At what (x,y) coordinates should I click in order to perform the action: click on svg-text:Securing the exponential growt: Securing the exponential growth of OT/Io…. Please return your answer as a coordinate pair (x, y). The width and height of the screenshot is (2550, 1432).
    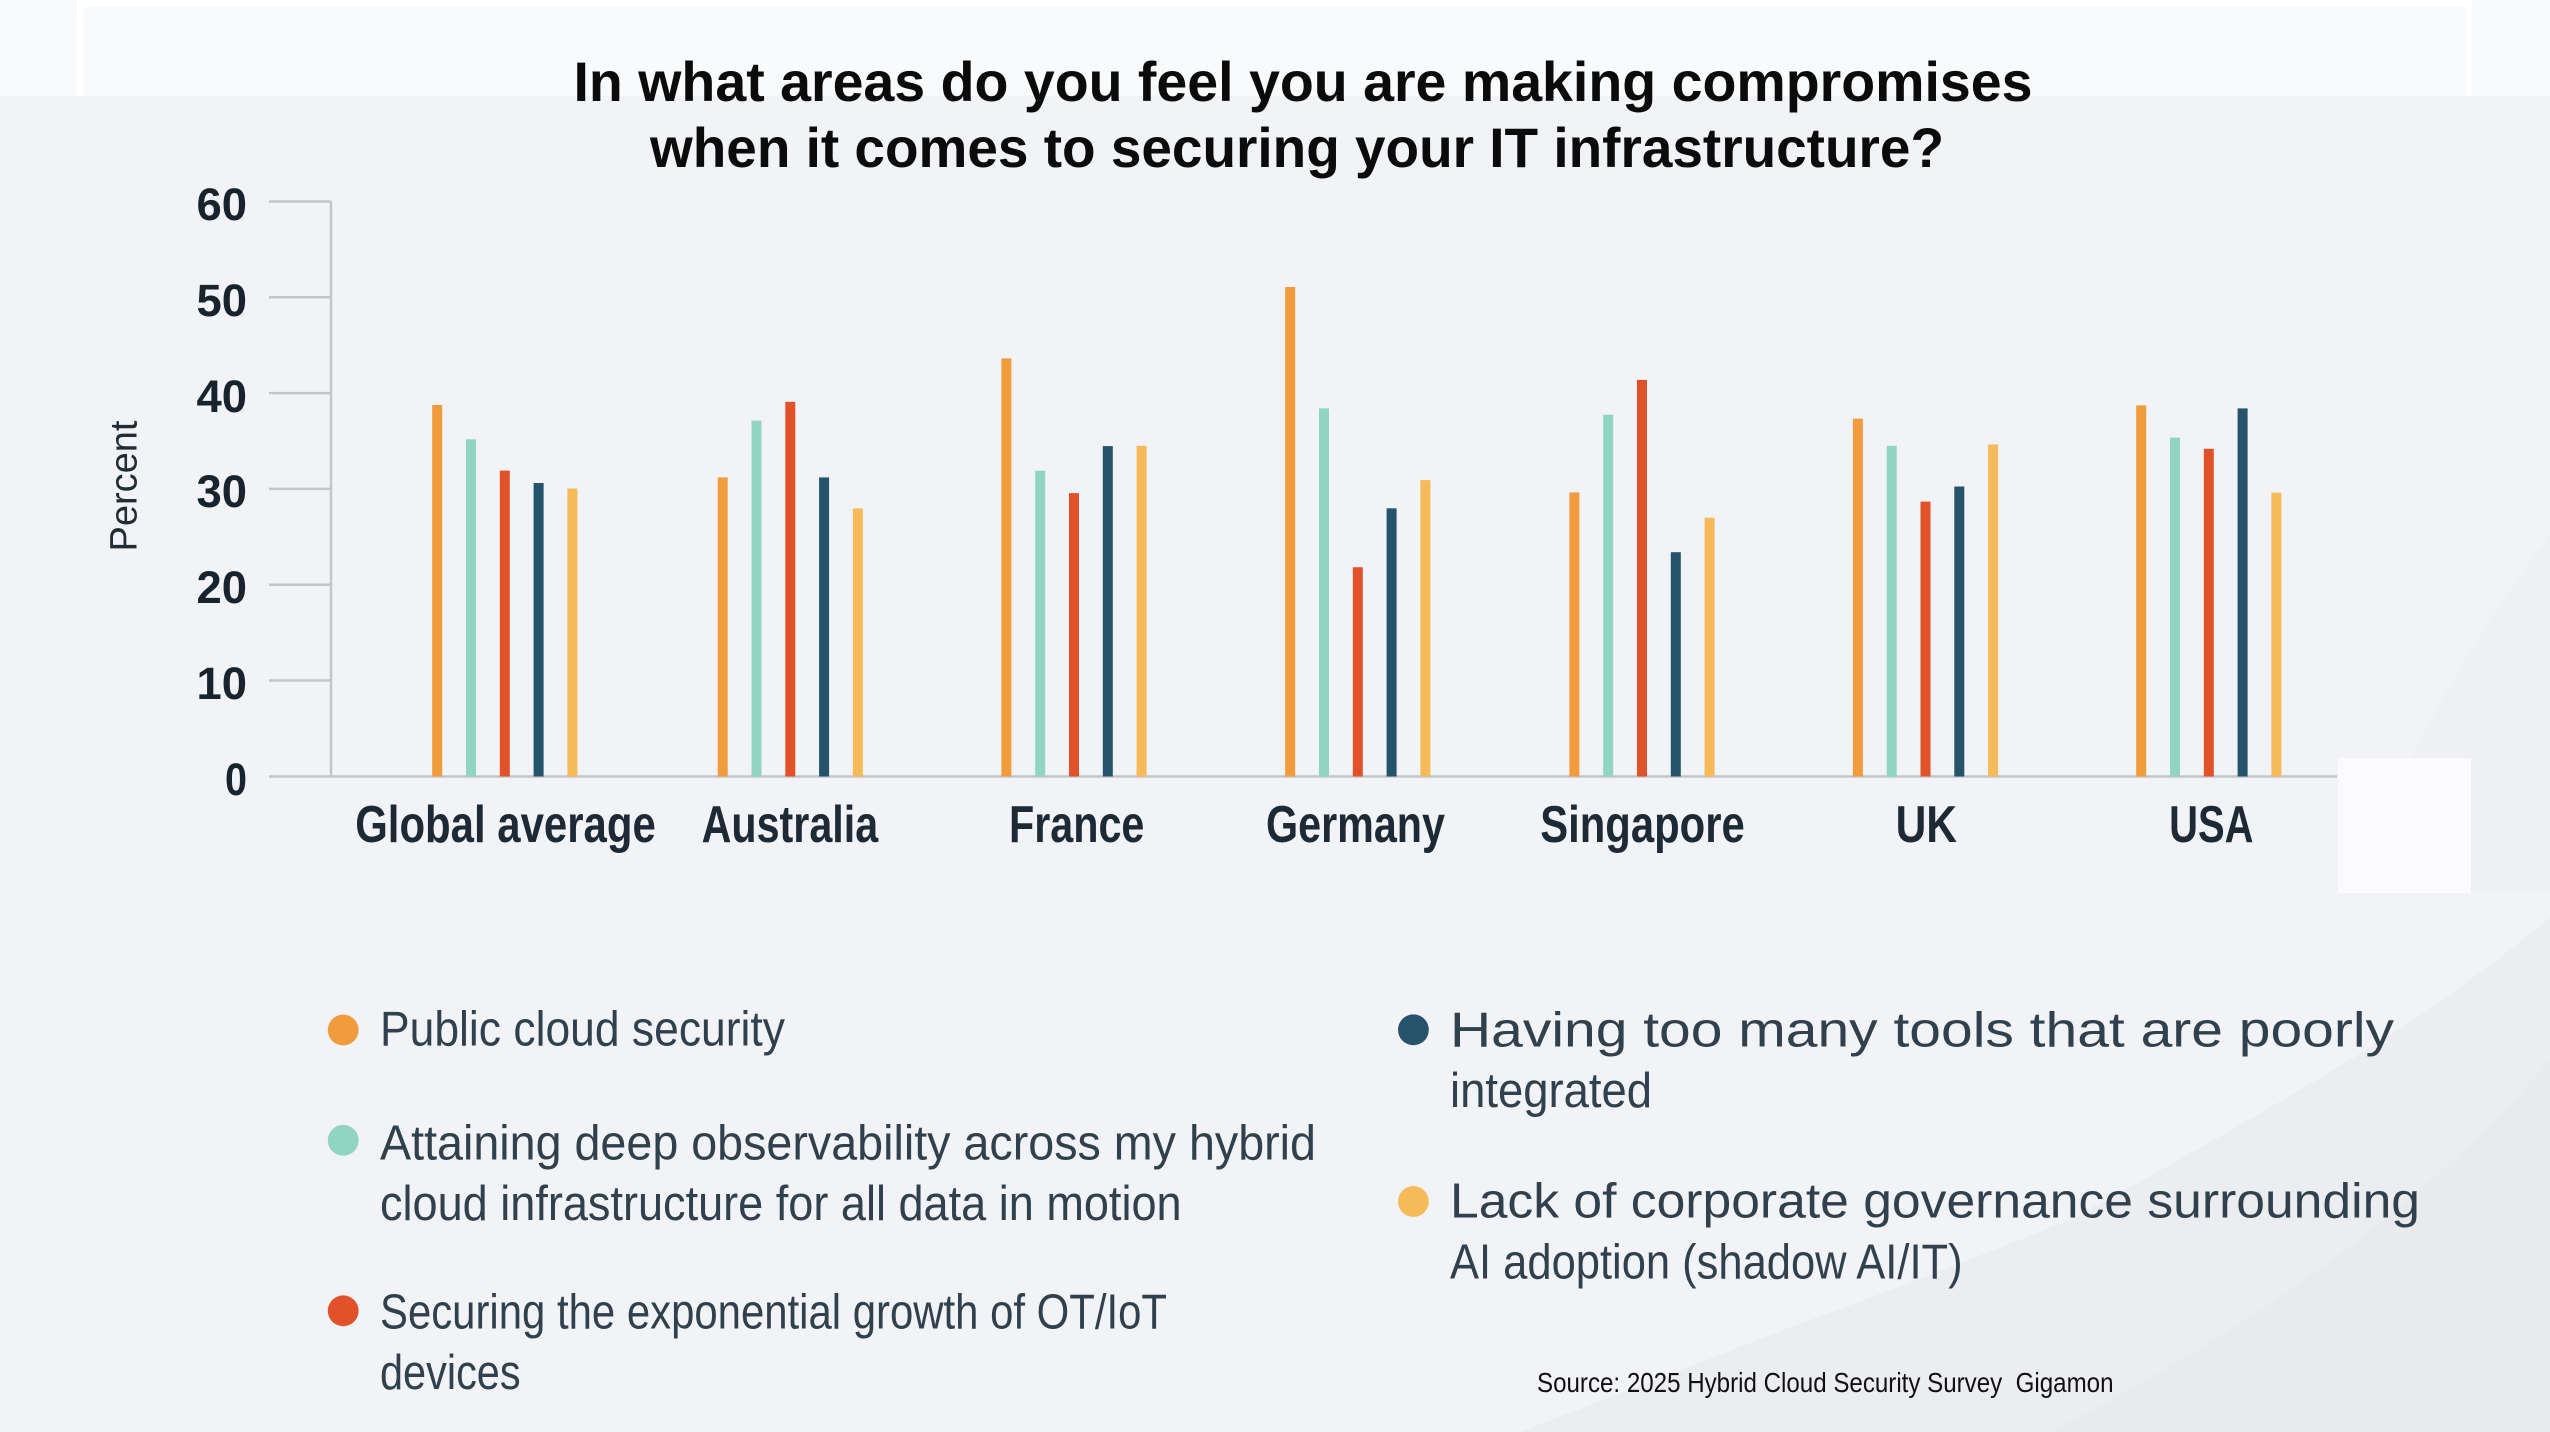
    Looking at the image, I should click on (773, 1312).